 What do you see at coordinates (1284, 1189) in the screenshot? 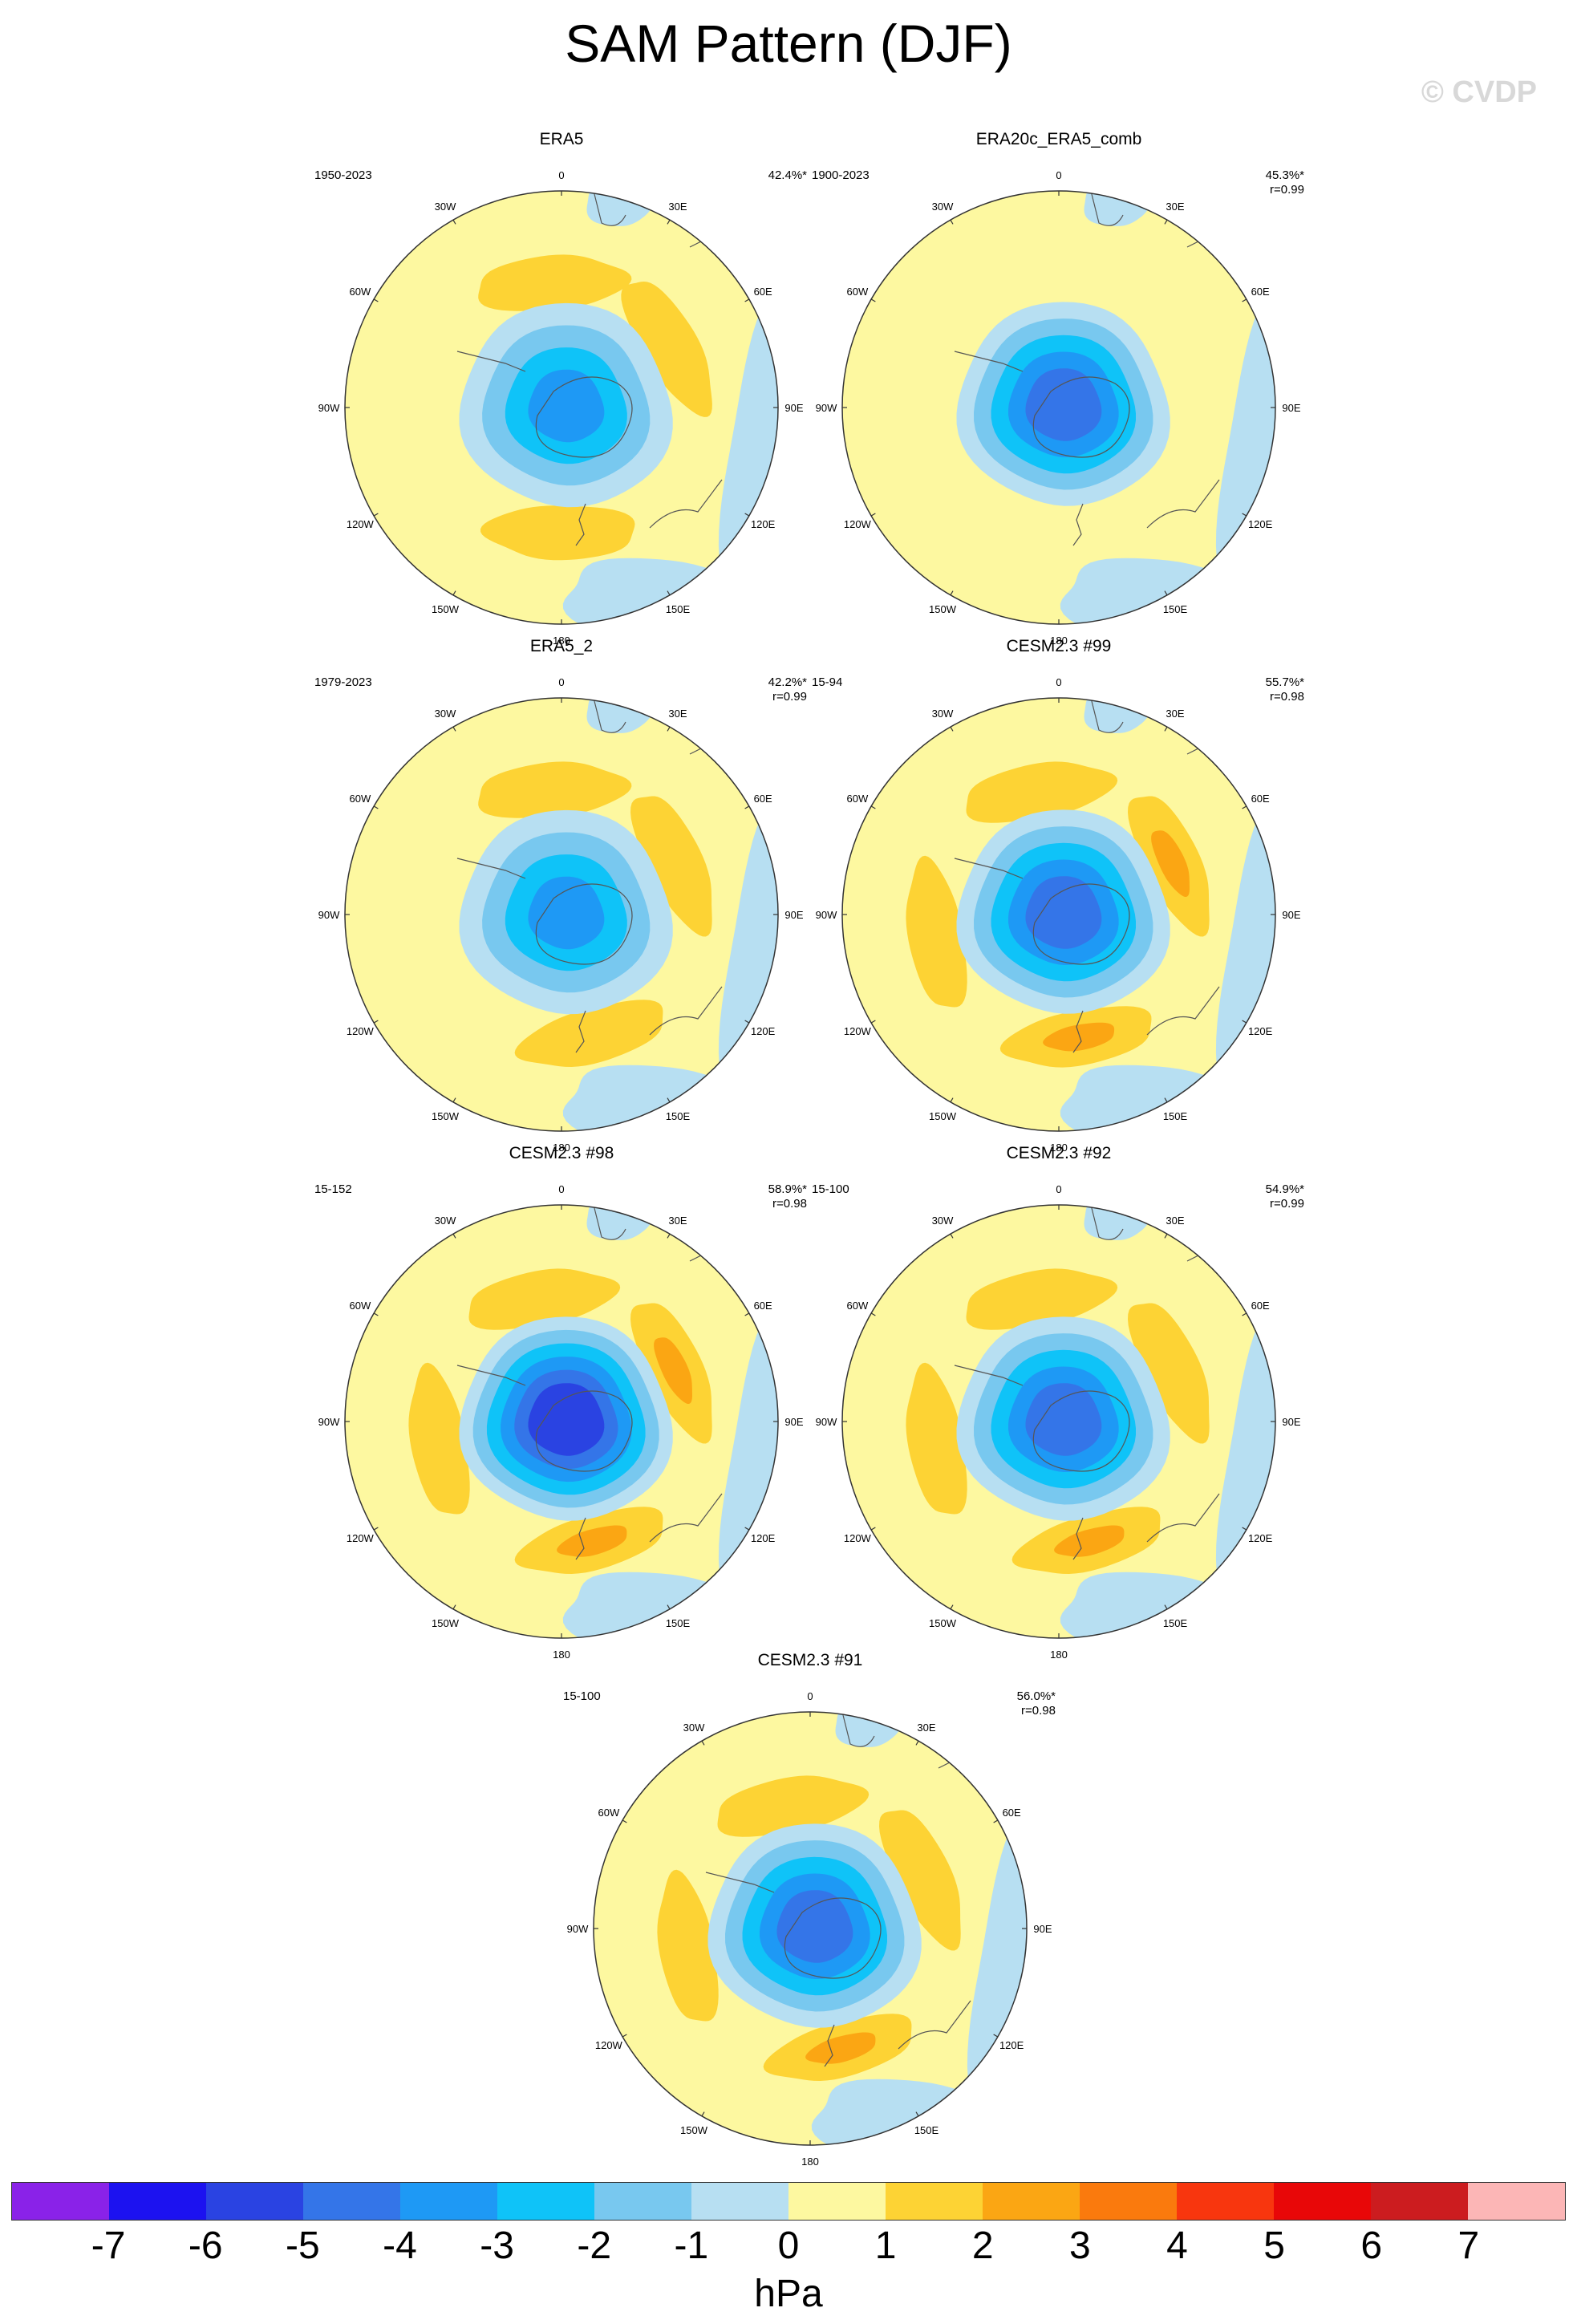
I see `percent-variance: 54.9%*` at bounding box center [1284, 1189].